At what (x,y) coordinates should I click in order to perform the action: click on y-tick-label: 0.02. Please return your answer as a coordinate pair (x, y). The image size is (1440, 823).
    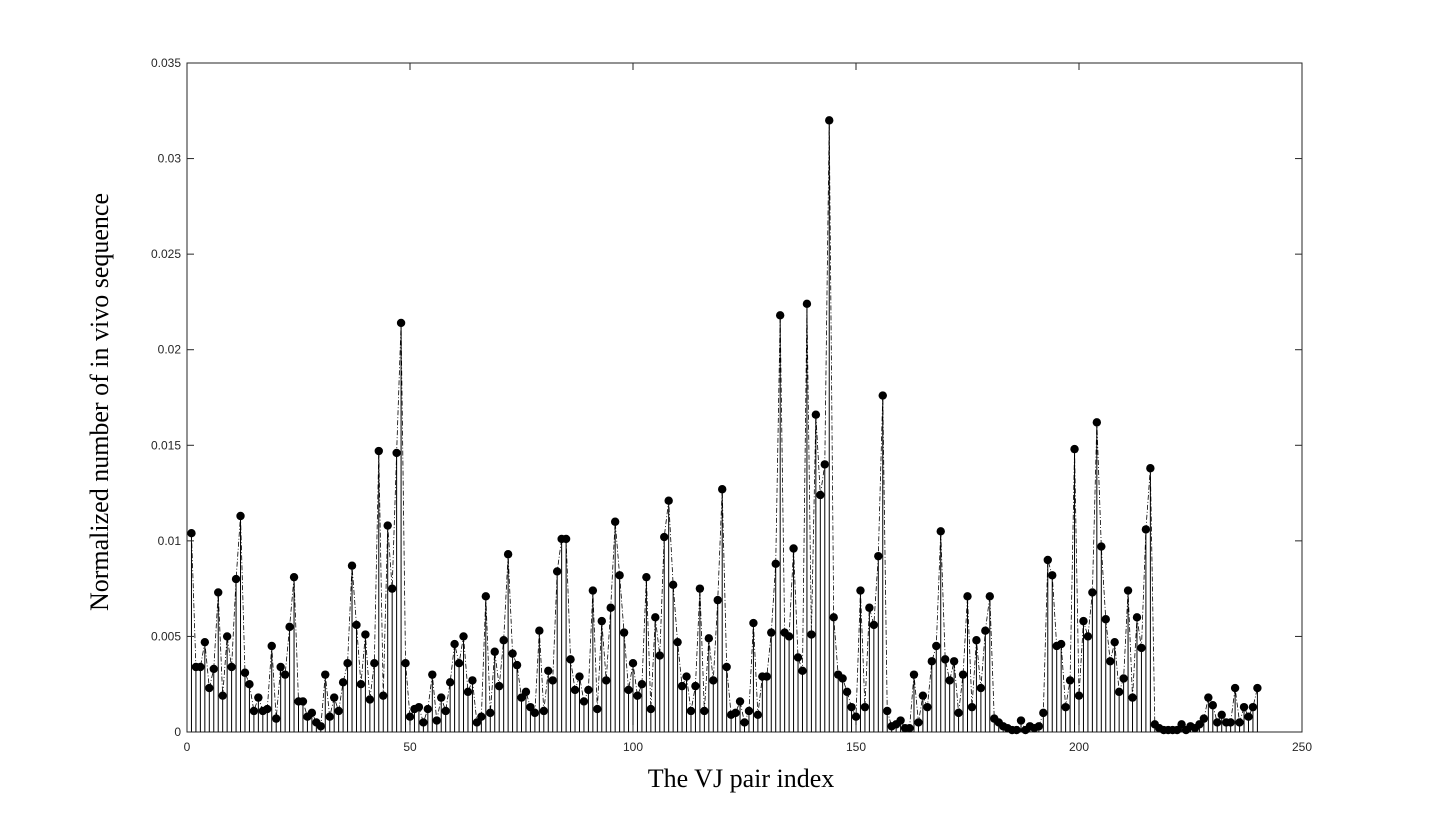
    Looking at the image, I should click on (170, 350).